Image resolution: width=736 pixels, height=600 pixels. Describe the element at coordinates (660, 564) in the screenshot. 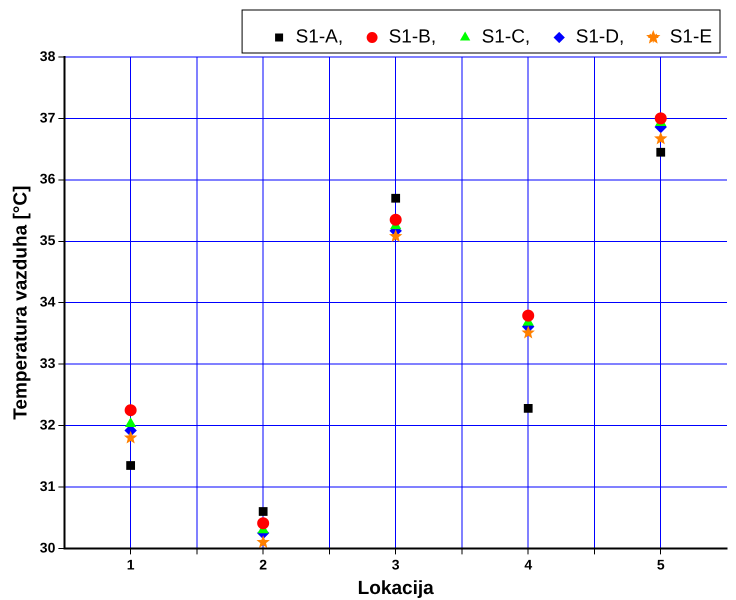

I see `x-tick-label: 5` at that location.